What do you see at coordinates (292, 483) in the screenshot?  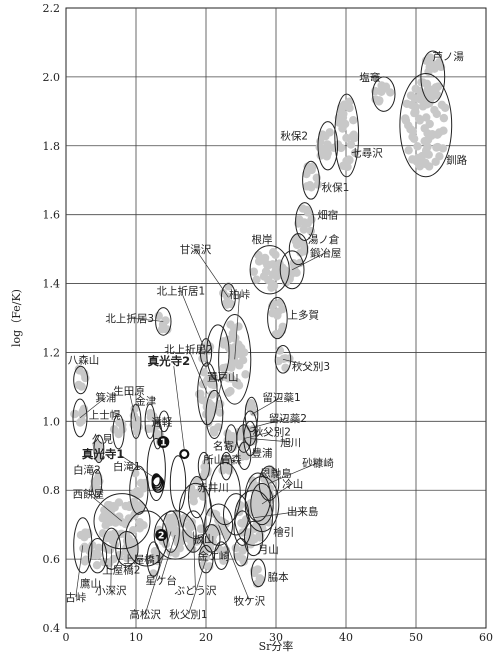 I see `site-label: 冷山` at bounding box center [292, 483].